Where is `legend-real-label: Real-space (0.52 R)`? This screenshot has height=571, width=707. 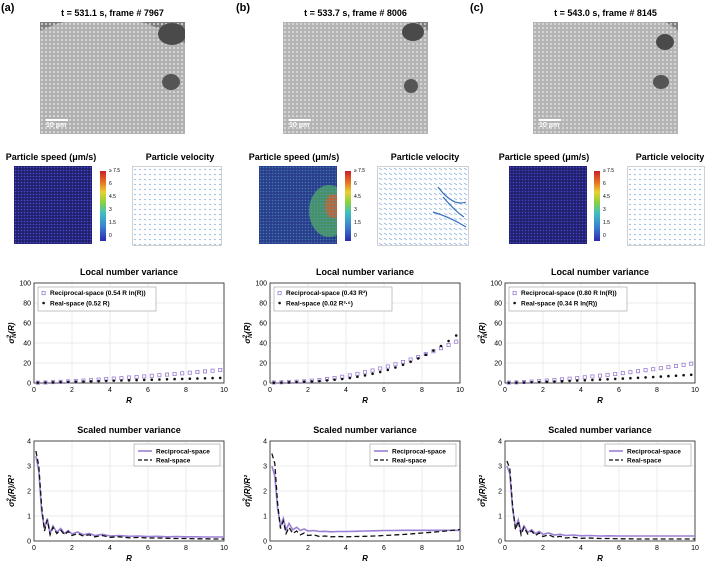 legend-real-label: Real-space (0.52 R) is located at coordinates (80, 304).